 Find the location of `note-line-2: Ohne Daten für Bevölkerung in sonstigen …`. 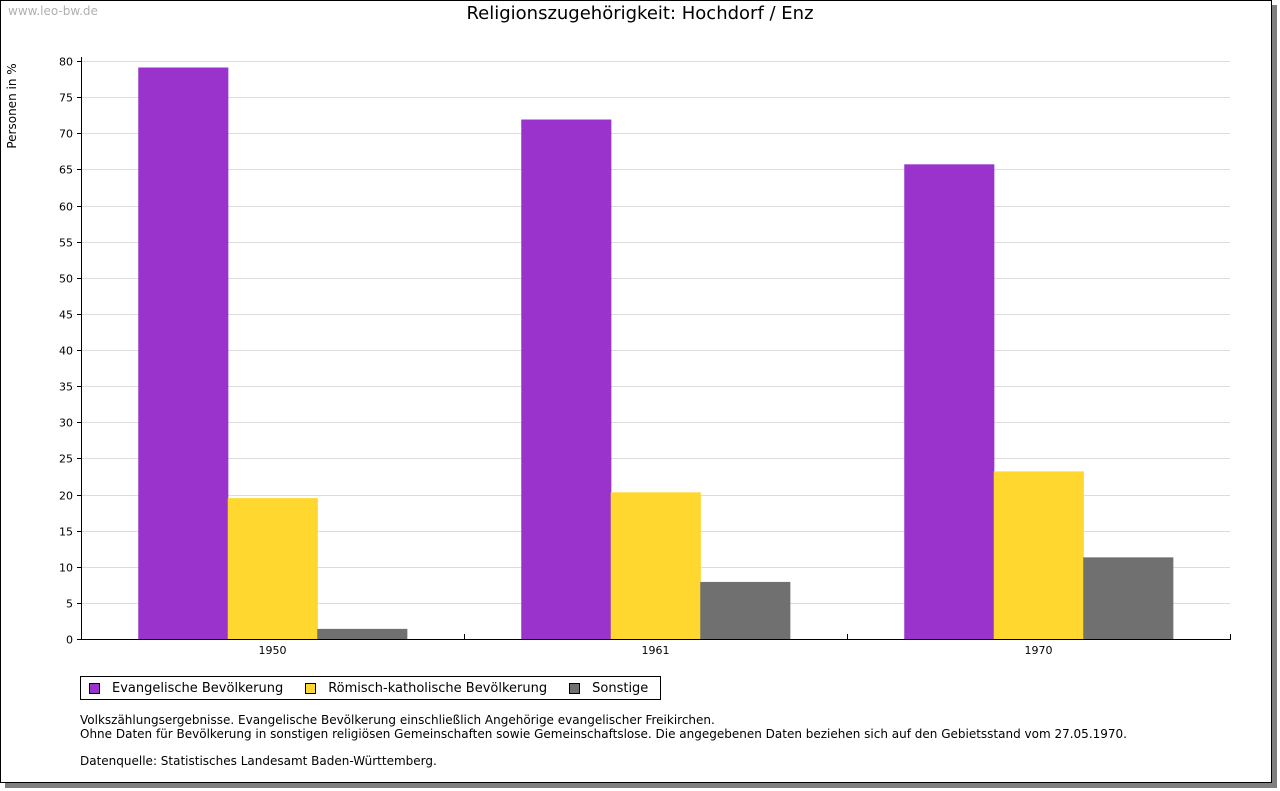

note-line-2: Ohne Daten für Bevölkerung in sonstigen … is located at coordinates (603, 734).